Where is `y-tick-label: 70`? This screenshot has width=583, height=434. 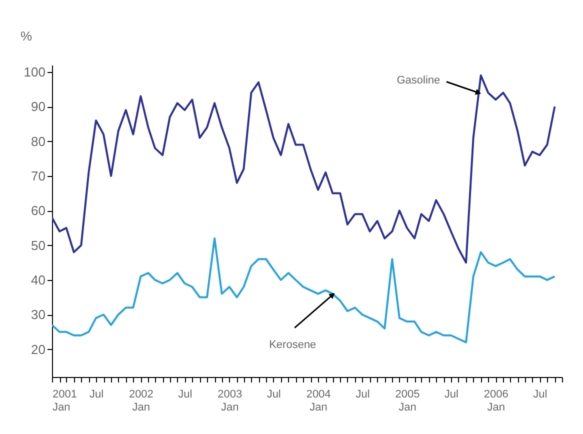 y-tick-label: 70 is located at coordinates (38, 176).